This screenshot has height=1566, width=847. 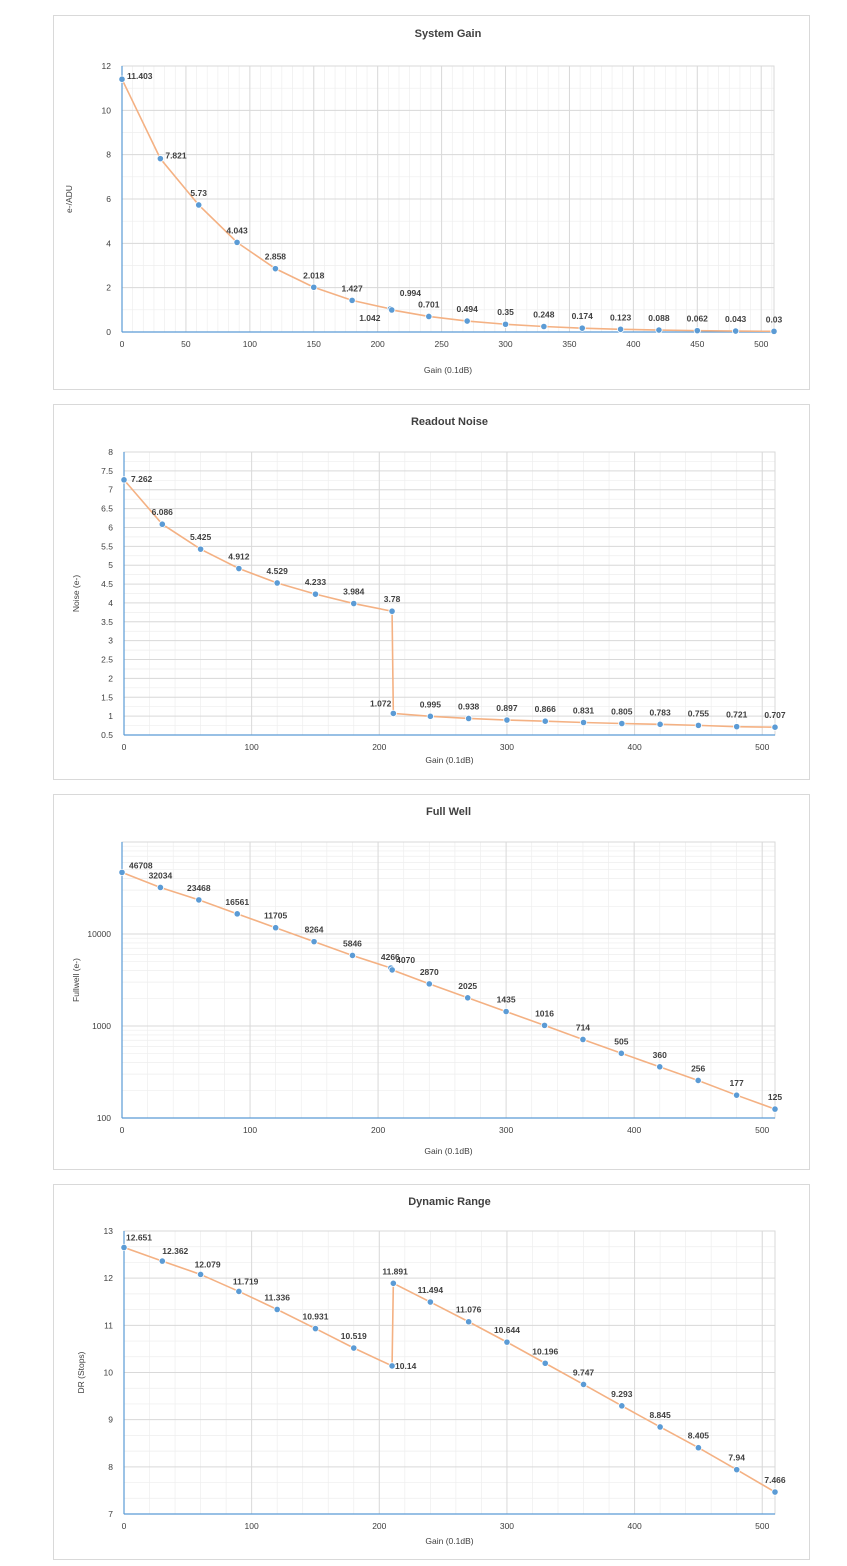 I want to click on x-tick-label: 200, so click(x=378, y=1130).